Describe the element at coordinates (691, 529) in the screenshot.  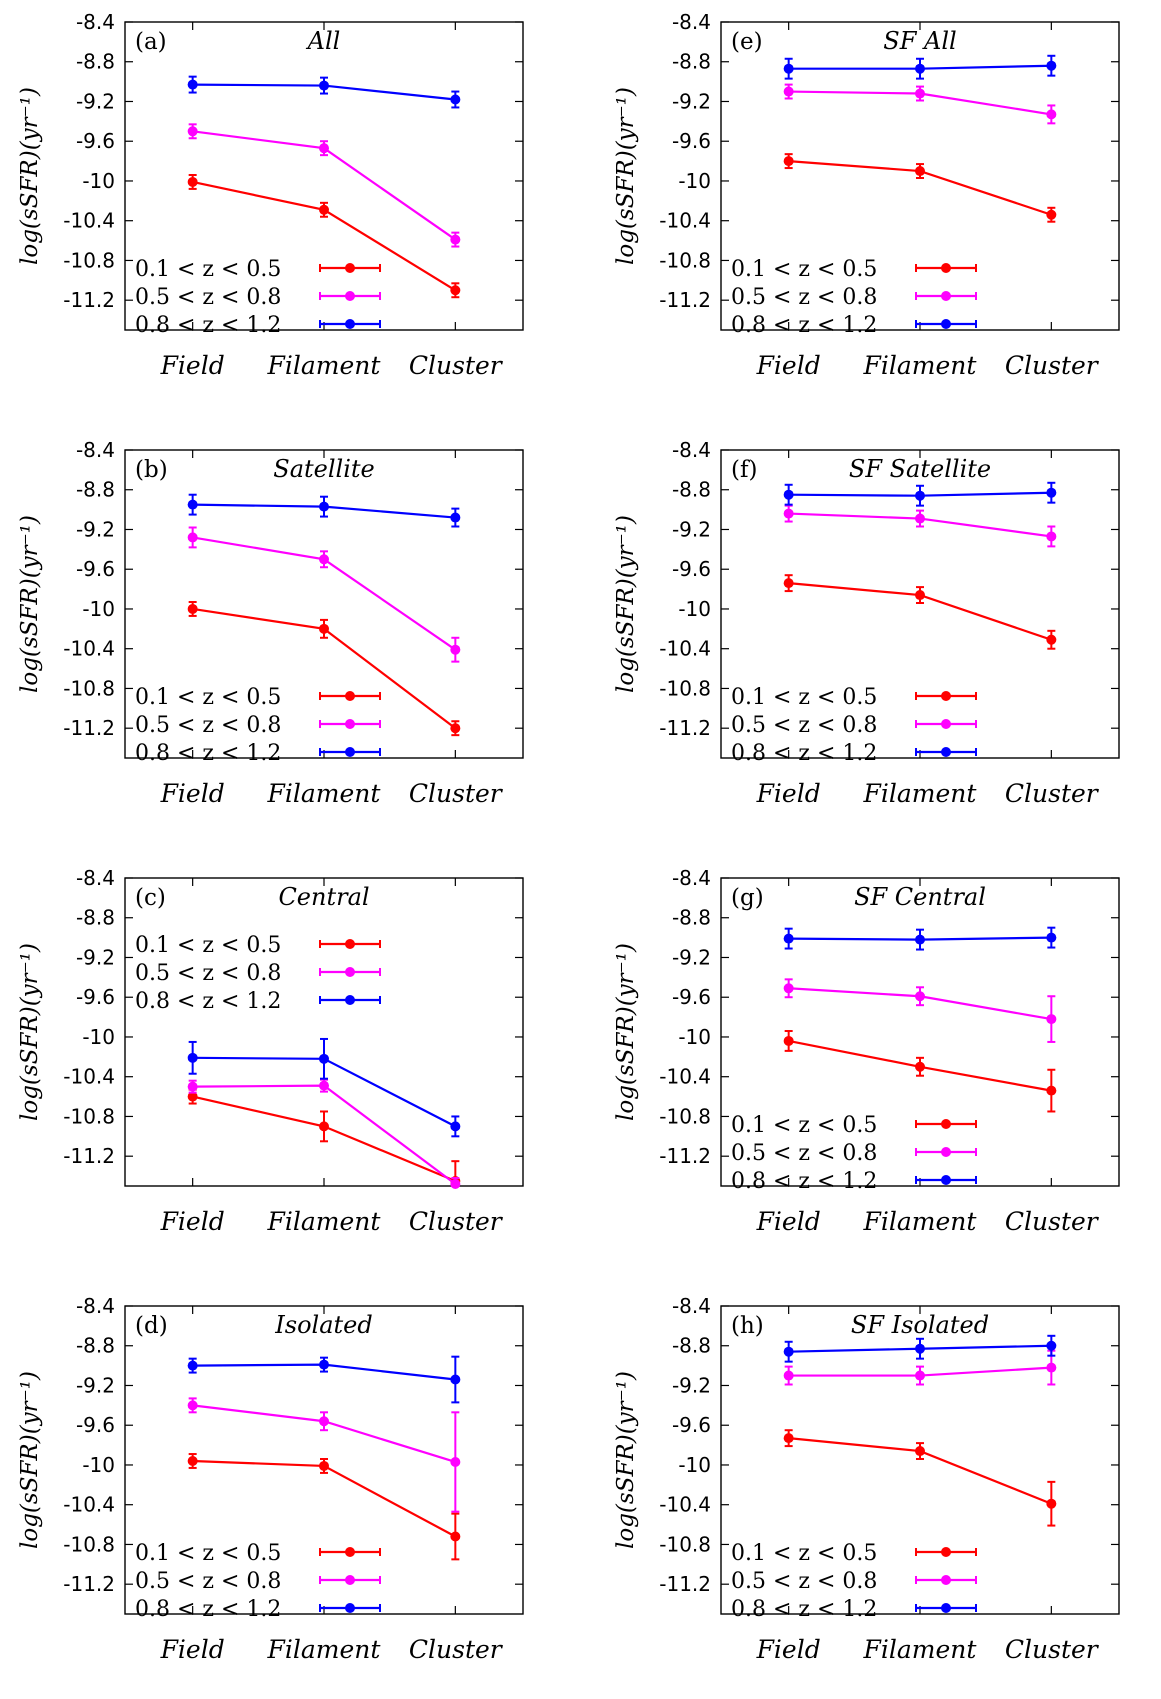
I see `y-tick-label: -9.2` at that location.